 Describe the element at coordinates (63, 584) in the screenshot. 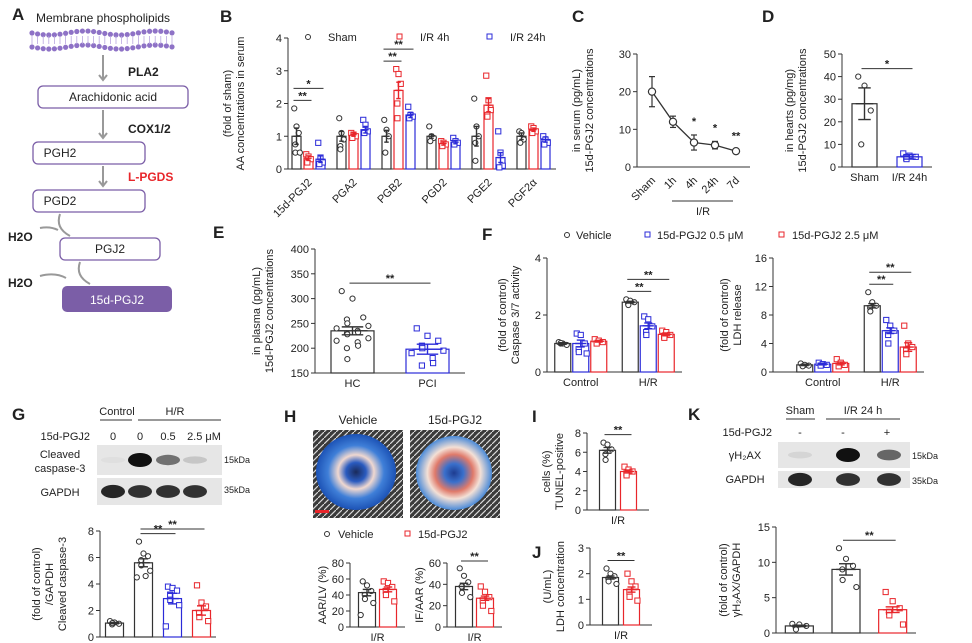

I see `y-axis-label: Cleaved caspase-3` at that location.